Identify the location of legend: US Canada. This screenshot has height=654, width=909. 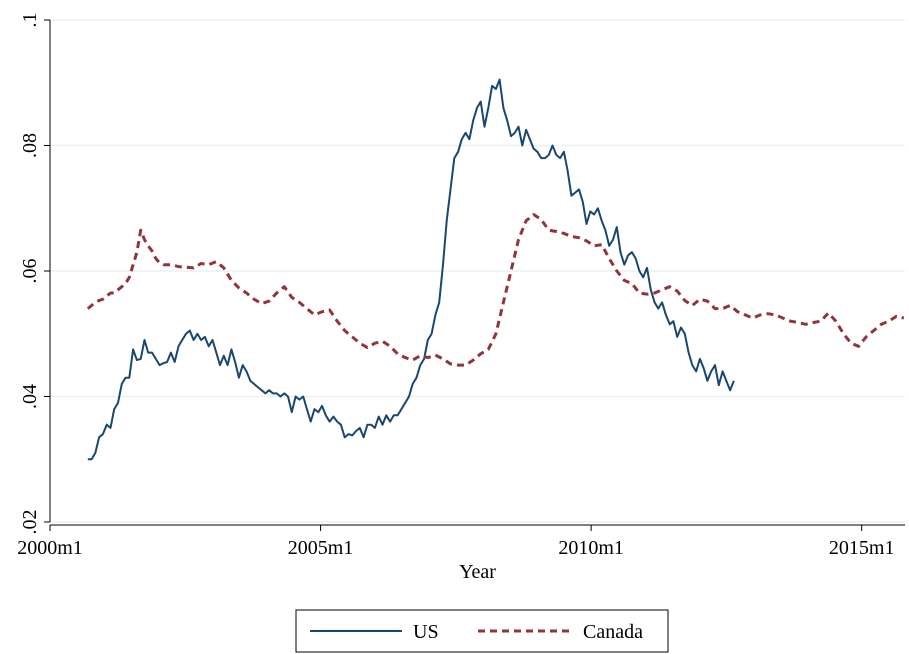
(482, 631).